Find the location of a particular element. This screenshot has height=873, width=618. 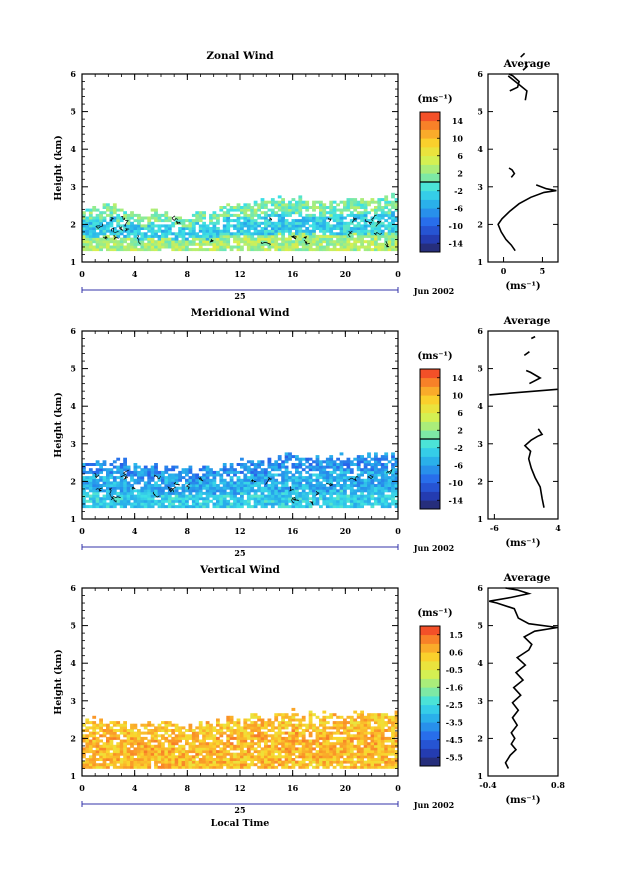

x-tick-label: 16 is located at coordinates (293, 531).